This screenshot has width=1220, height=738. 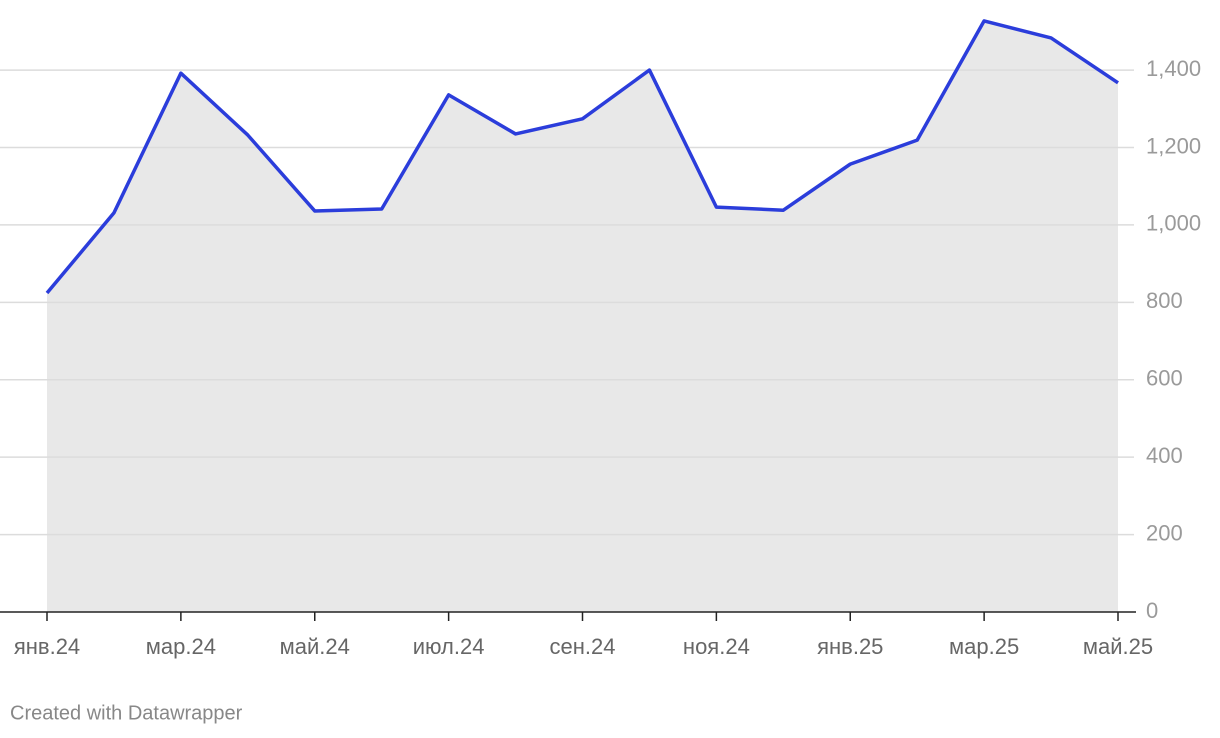 What do you see at coordinates (1164, 455) in the screenshot?
I see `y-tick-label: 400` at bounding box center [1164, 455].